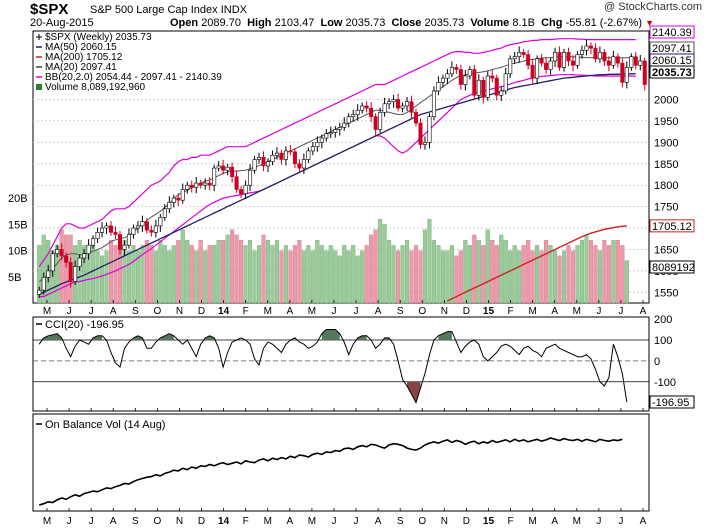 The image size is (720, 531). What do you see at coordinates (400, 521) in the screenshot?
I see `x-tick-label: S` at bounding box center [400, 521].